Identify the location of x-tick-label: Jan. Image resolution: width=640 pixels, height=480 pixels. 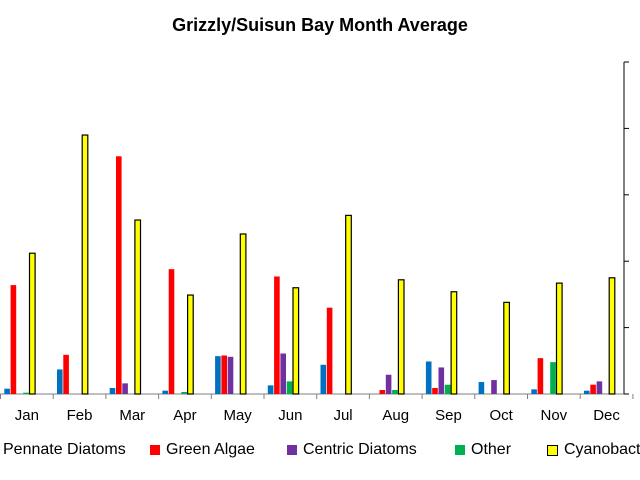
(27, 415).